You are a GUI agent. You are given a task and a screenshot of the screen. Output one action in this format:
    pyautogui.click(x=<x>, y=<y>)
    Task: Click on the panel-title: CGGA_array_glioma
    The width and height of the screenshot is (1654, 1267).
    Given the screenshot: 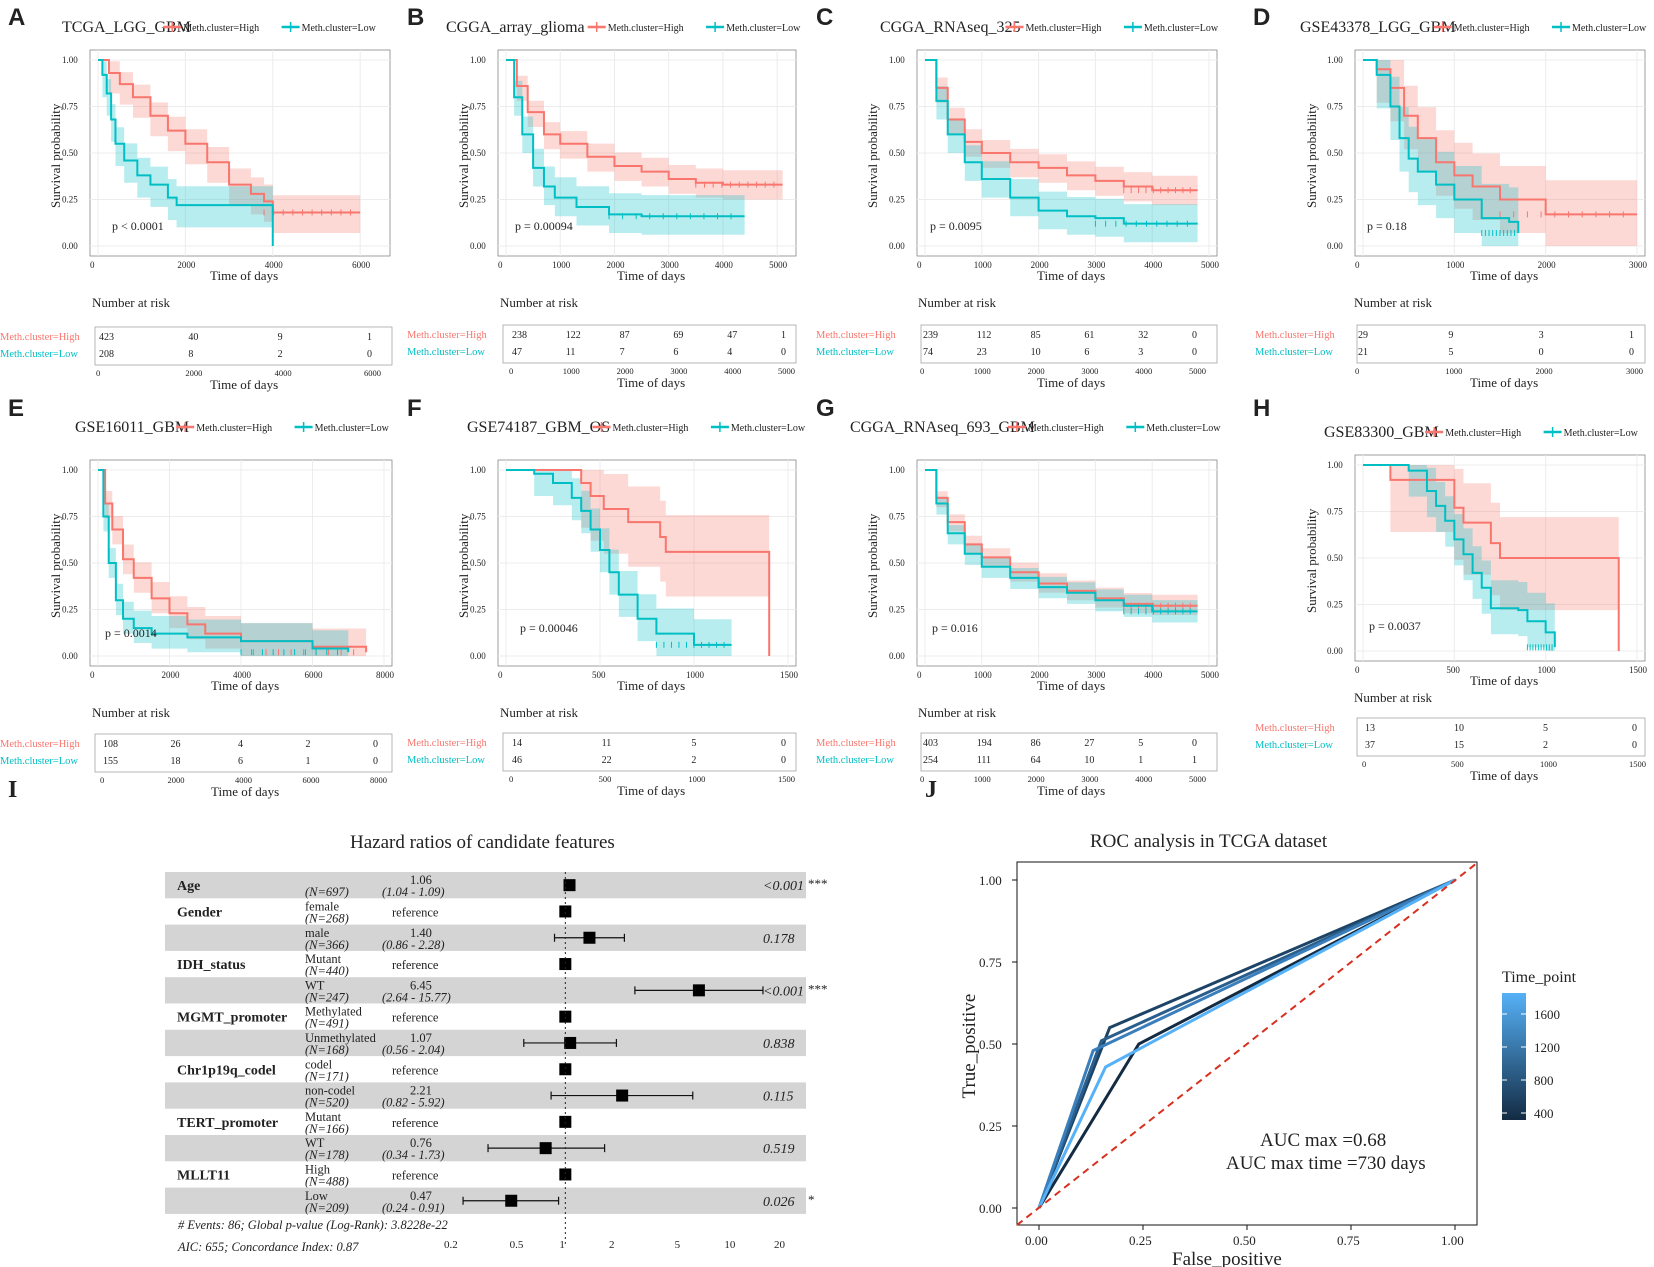 What is the action you would take?
    pyautogui.click(x=515, y=27)
    